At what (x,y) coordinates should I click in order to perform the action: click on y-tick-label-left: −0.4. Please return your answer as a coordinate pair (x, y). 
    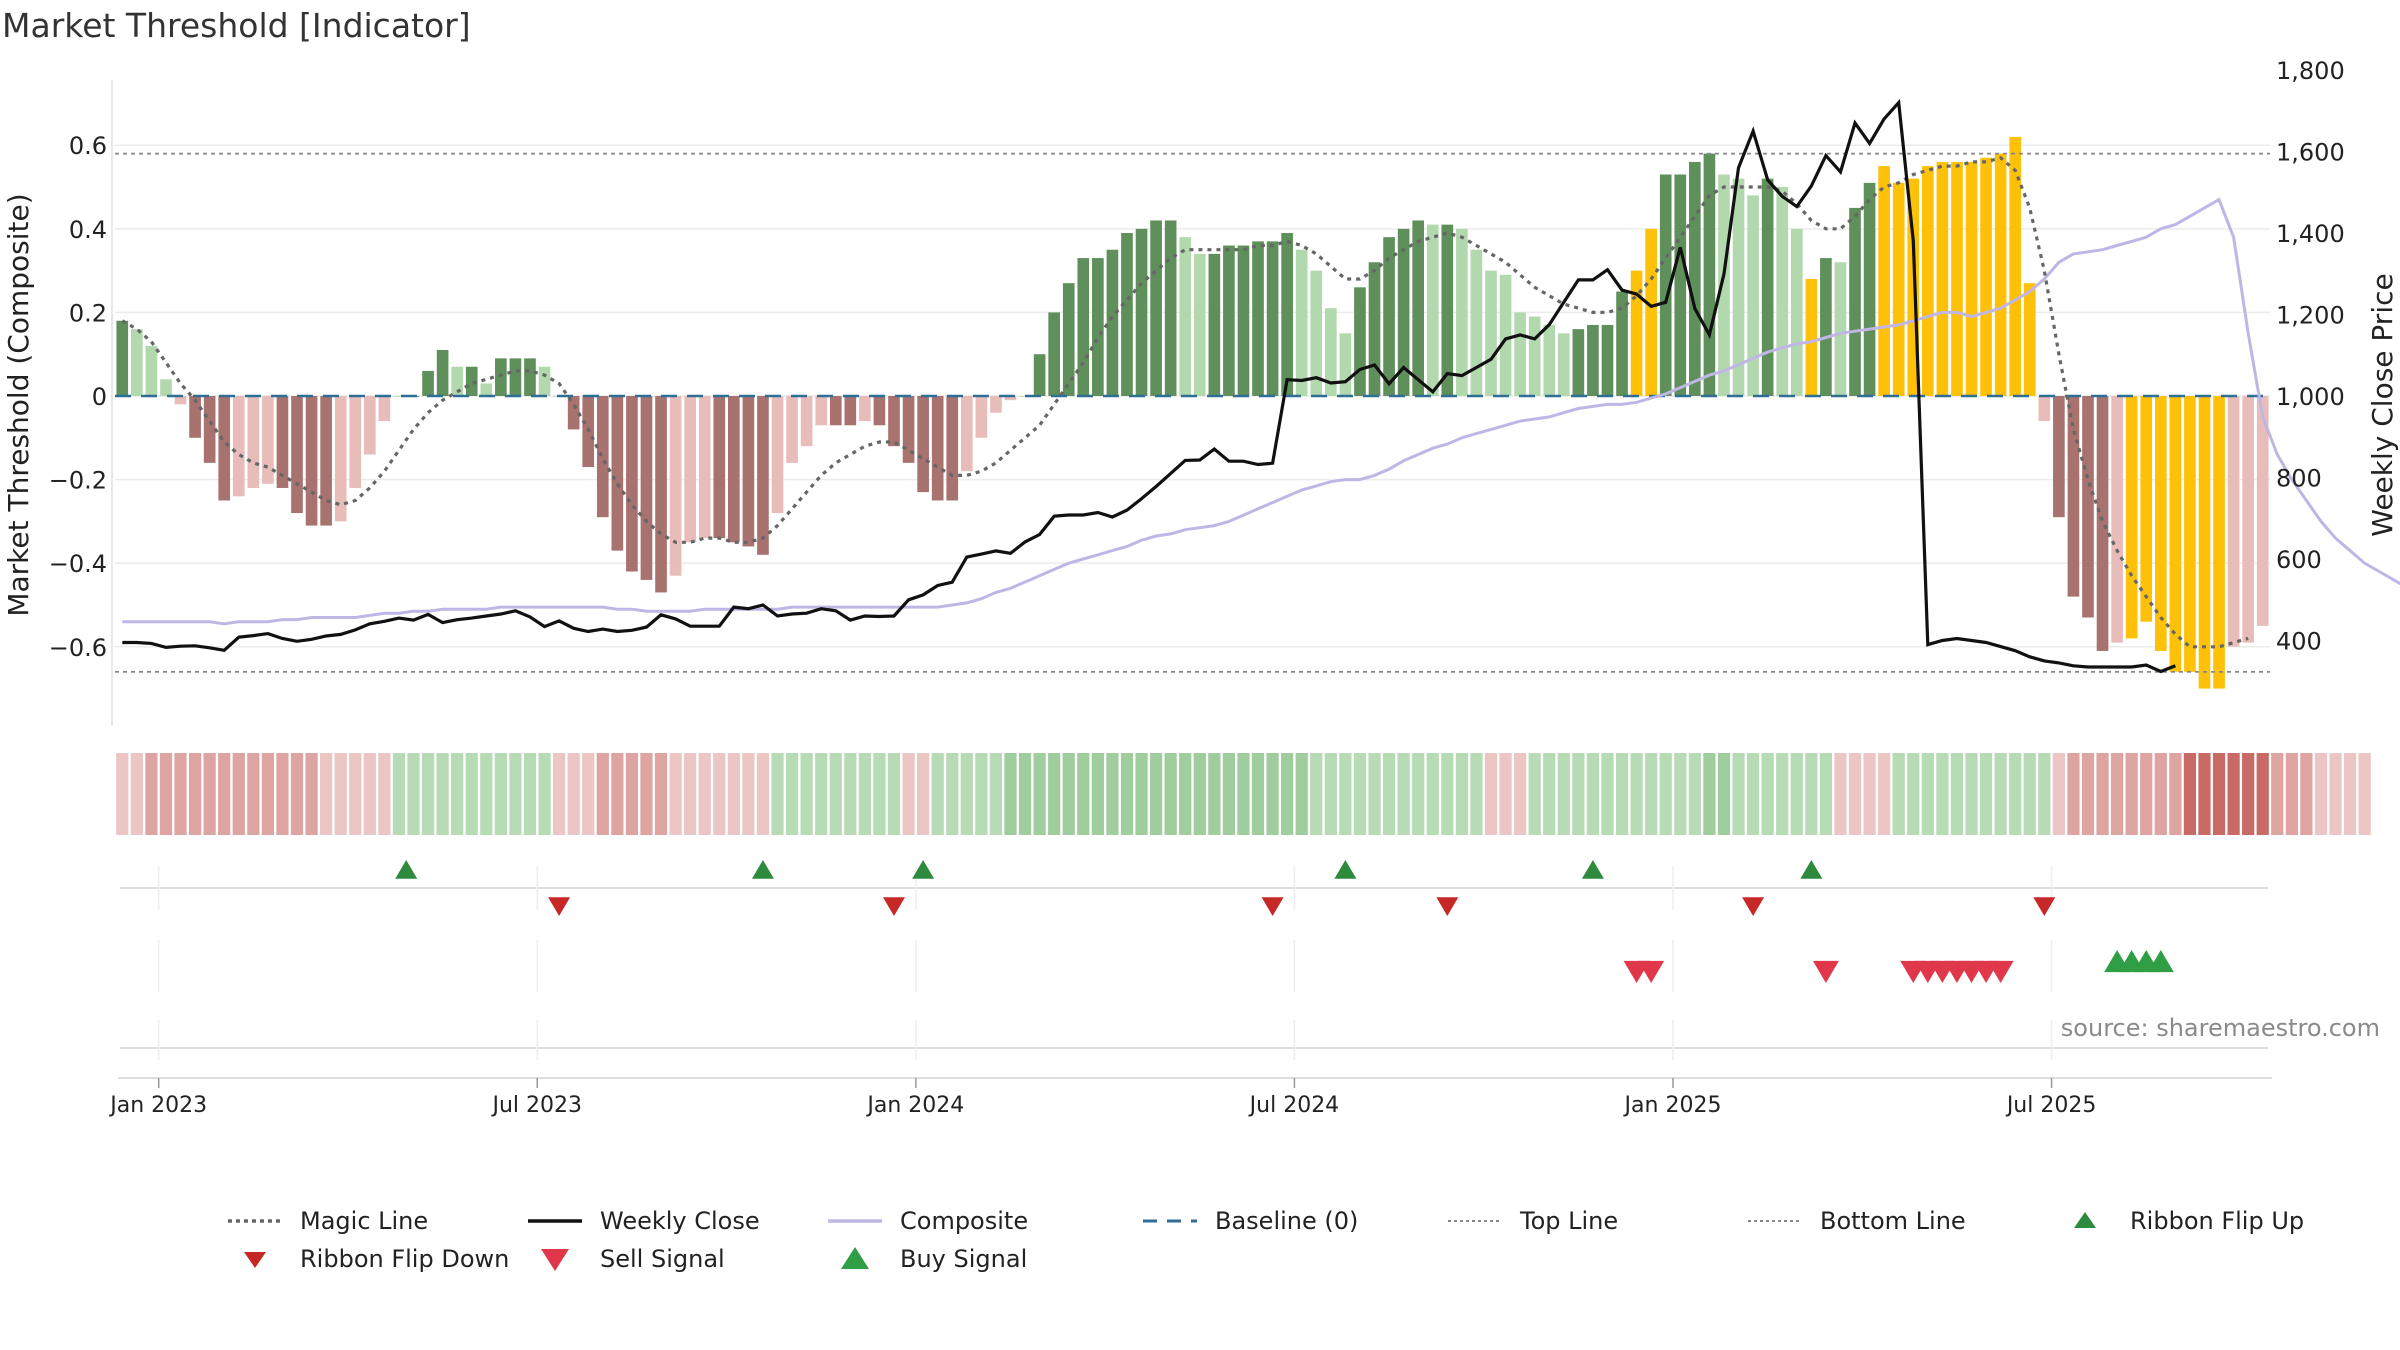
    Looking at the image, I should click on (78, 564).